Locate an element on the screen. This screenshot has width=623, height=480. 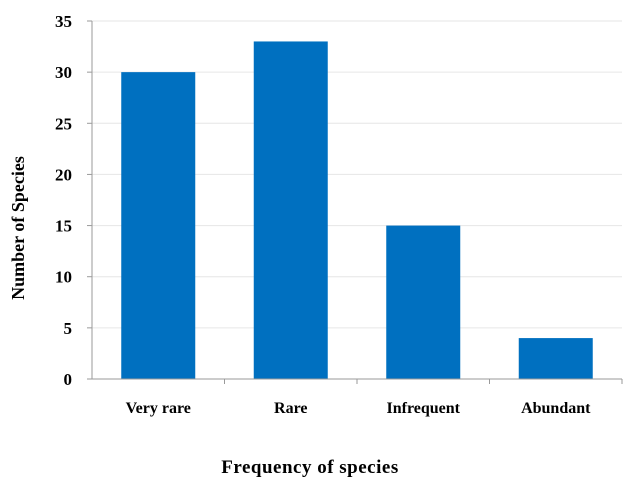
y-tick-label: 30 is located at coordinates (63, 72).